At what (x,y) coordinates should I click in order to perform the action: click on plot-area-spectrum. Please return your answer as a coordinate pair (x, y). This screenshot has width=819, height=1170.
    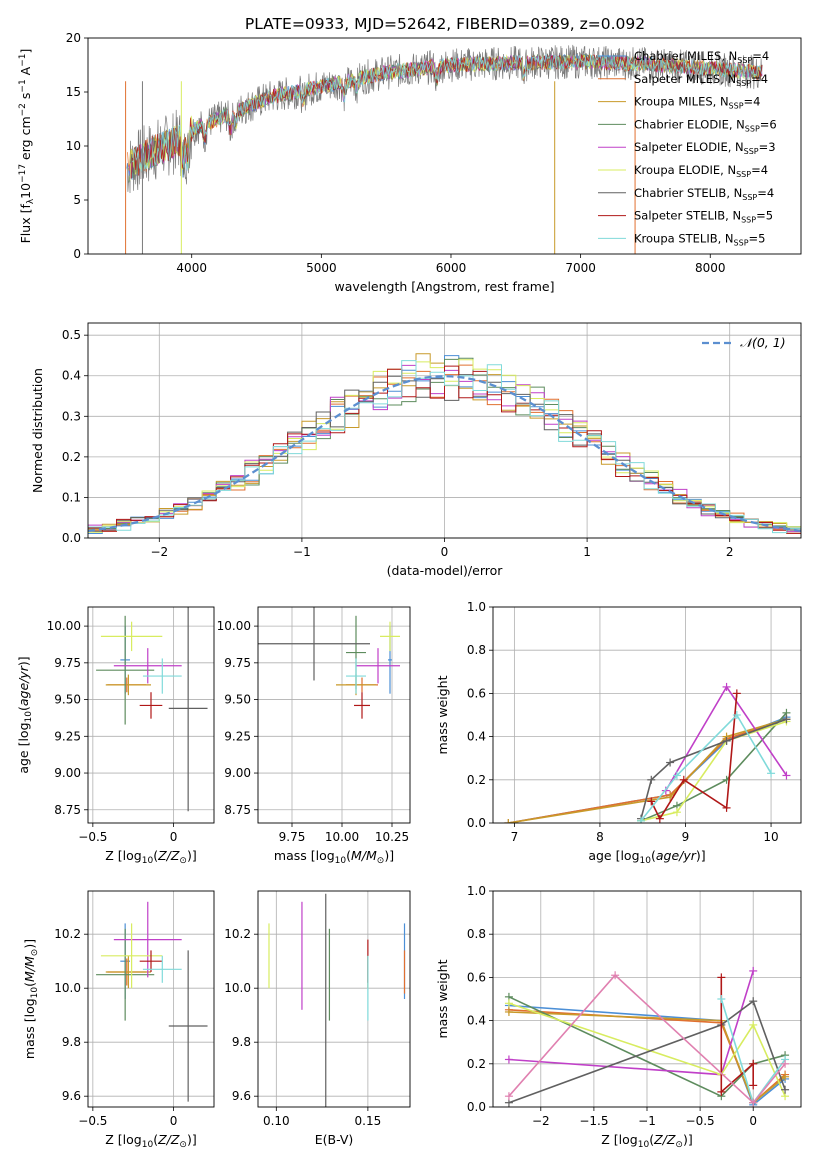
    Looking at the image, I should click on (444, 149).